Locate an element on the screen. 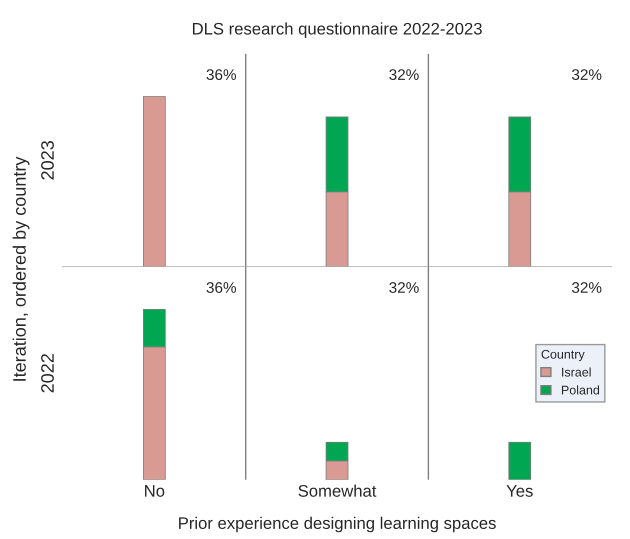 This screenshot has width=630, height=539. legend-title: Country is located at coordinates (563, 356).